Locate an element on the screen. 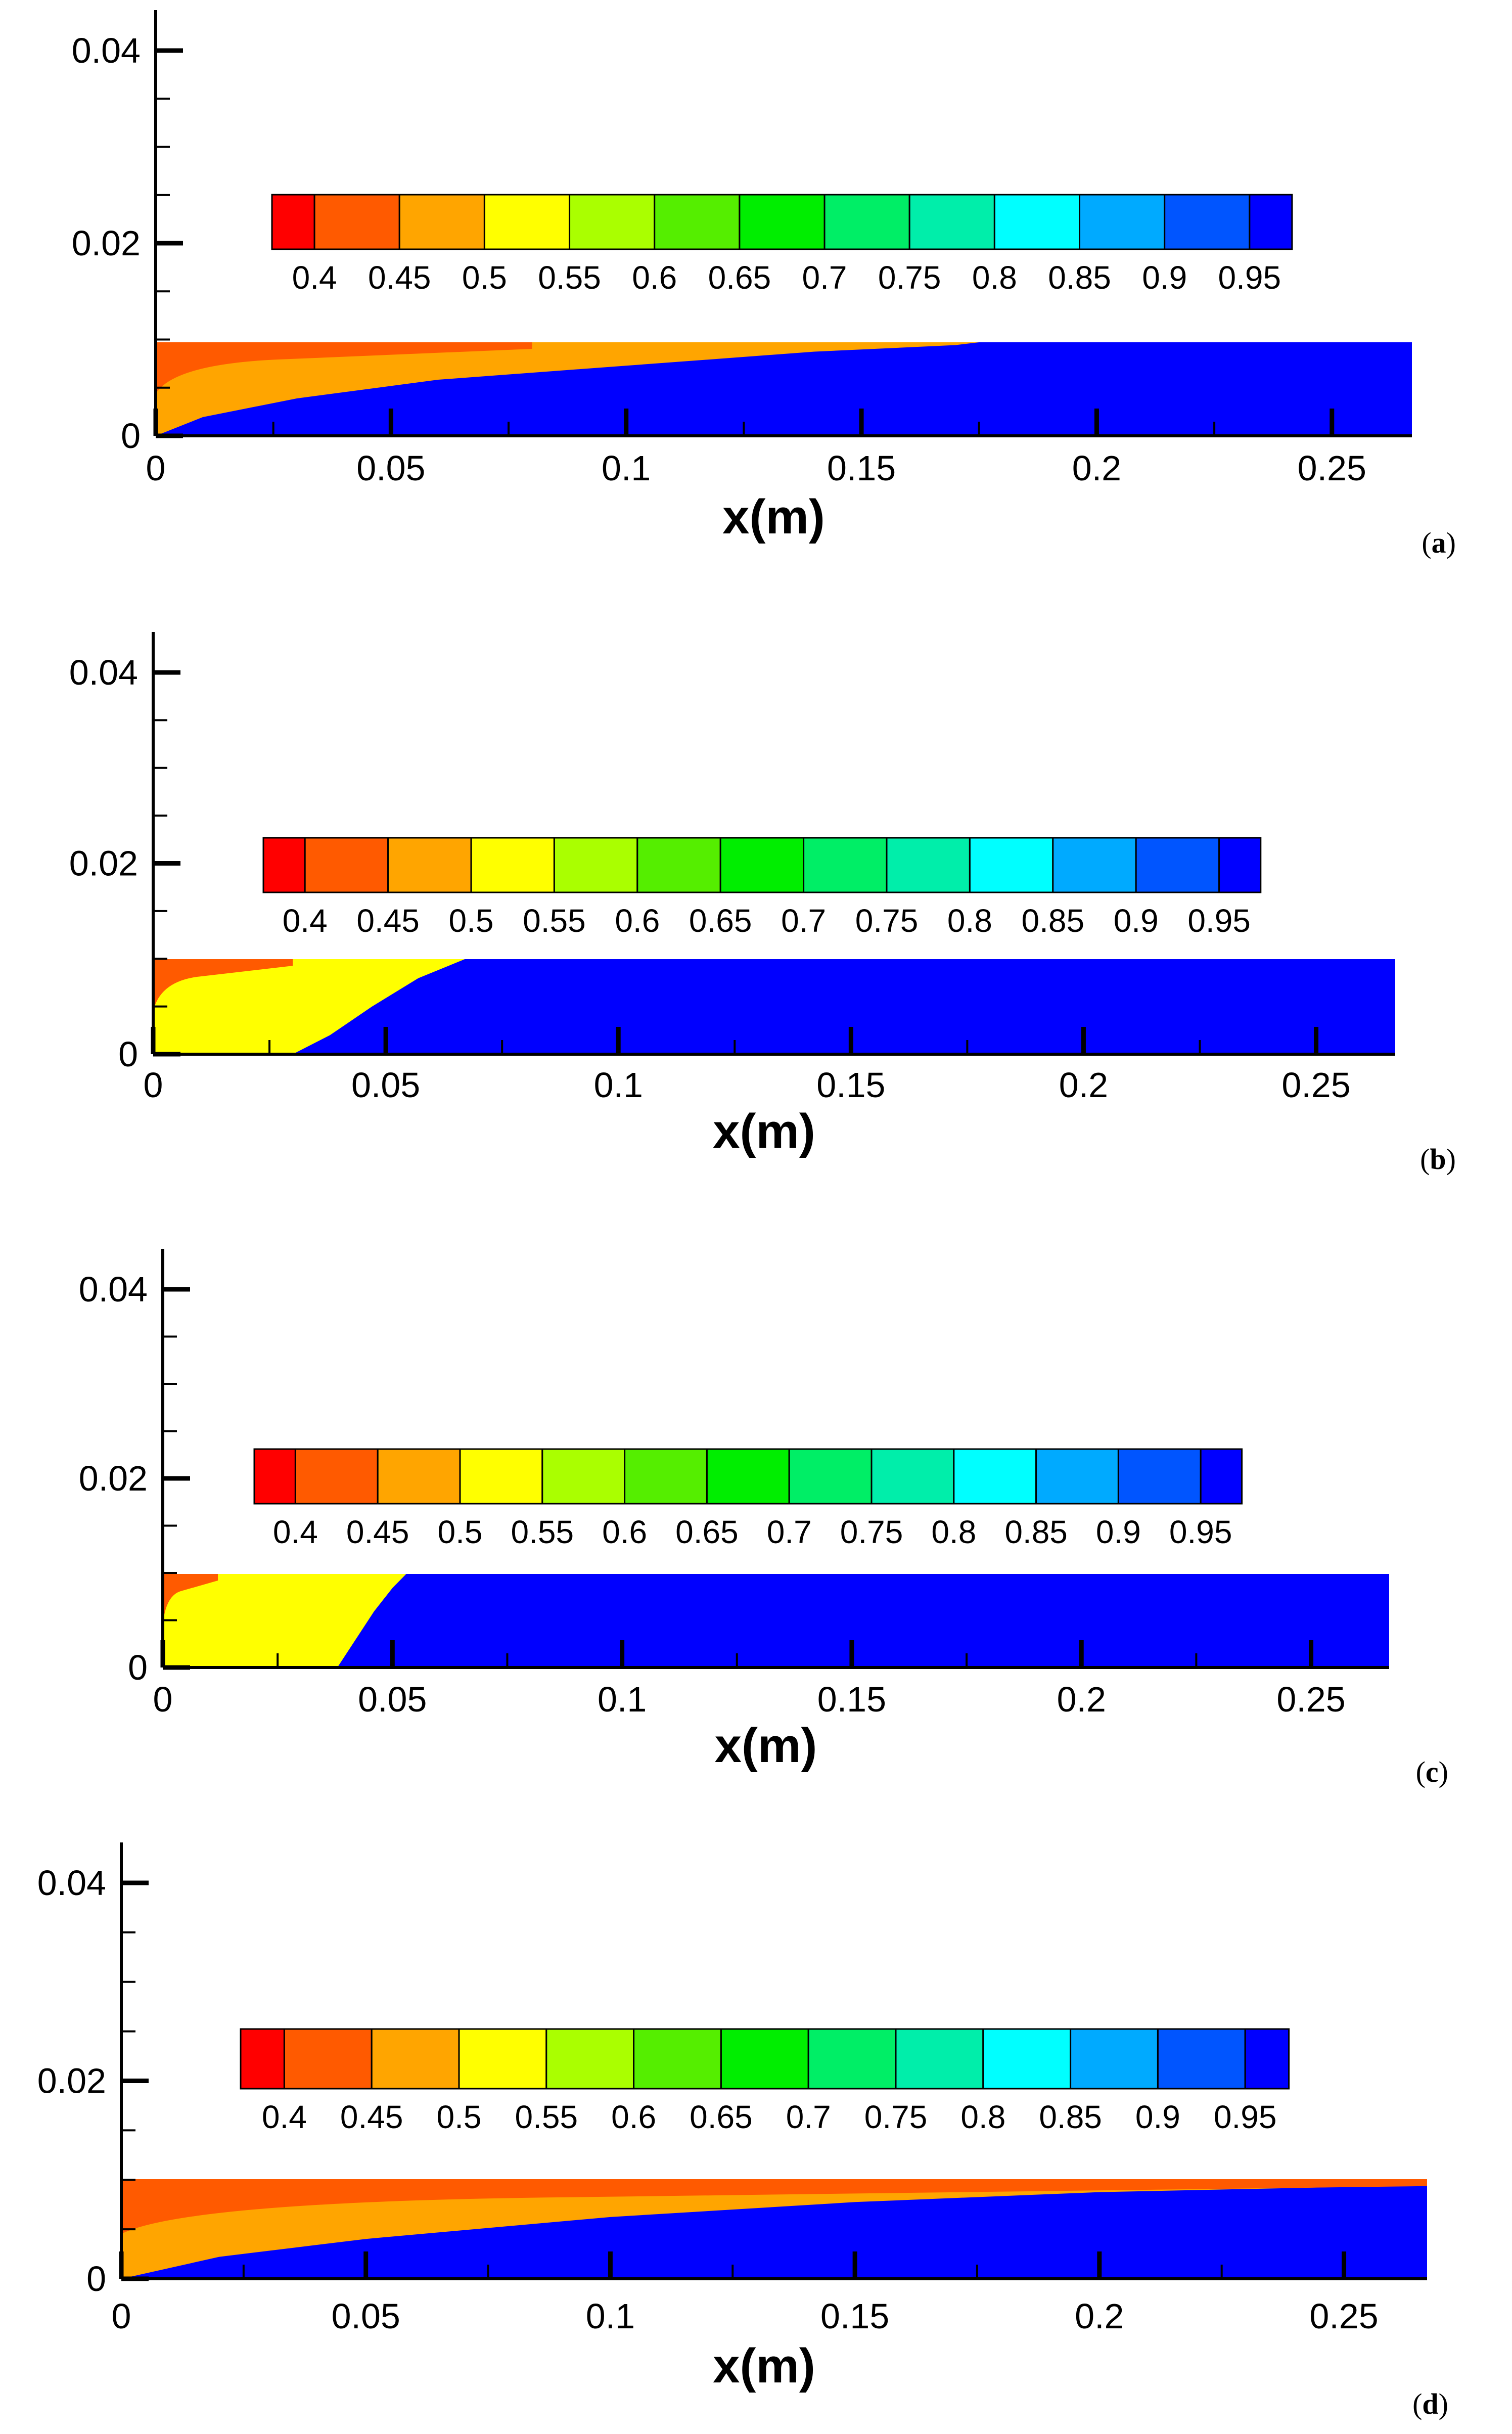 Image resolution: width=1512 pixels, height=2434 pixels. panel-label-letter: c is located at coordinates (1433, 1771).